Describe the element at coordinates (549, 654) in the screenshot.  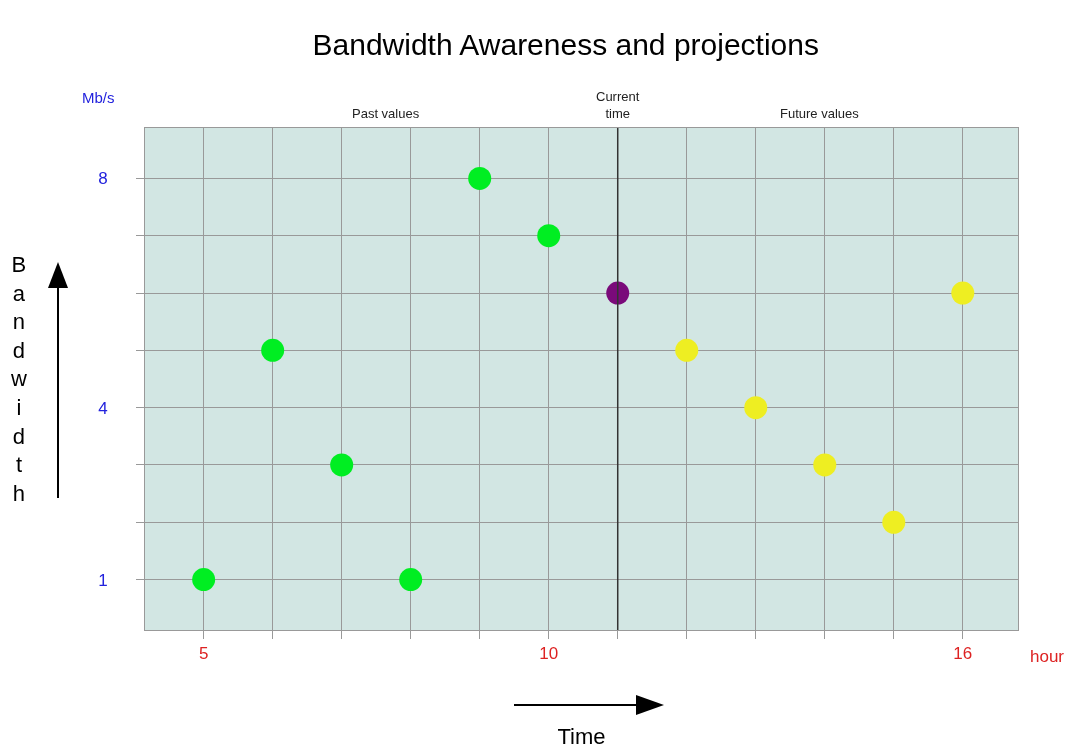
I see `x-tick-label: 10` at that location.